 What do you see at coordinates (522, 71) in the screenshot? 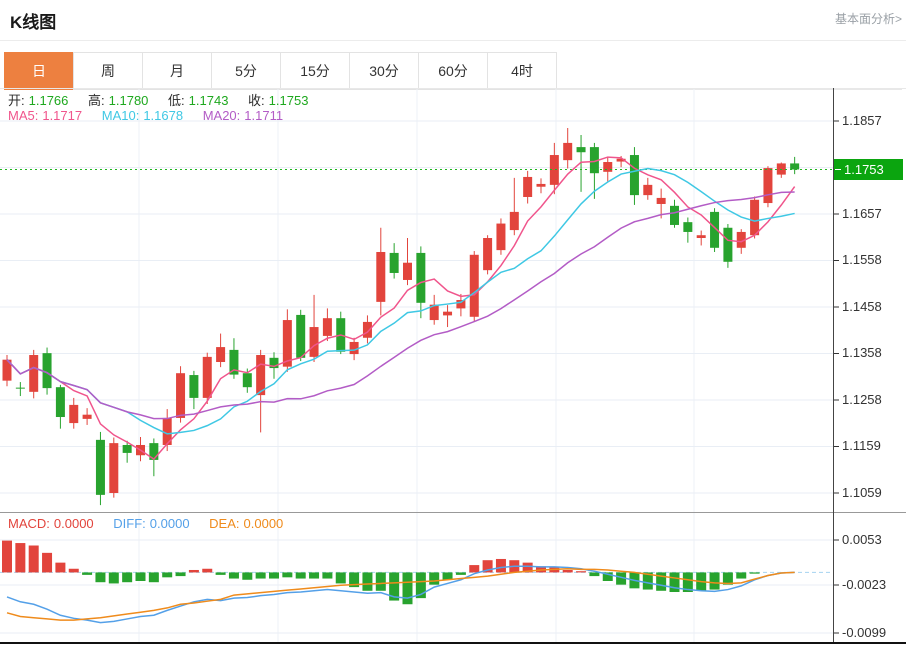
I see `tab-4hour: 4时` at bounding box center [522, 71].